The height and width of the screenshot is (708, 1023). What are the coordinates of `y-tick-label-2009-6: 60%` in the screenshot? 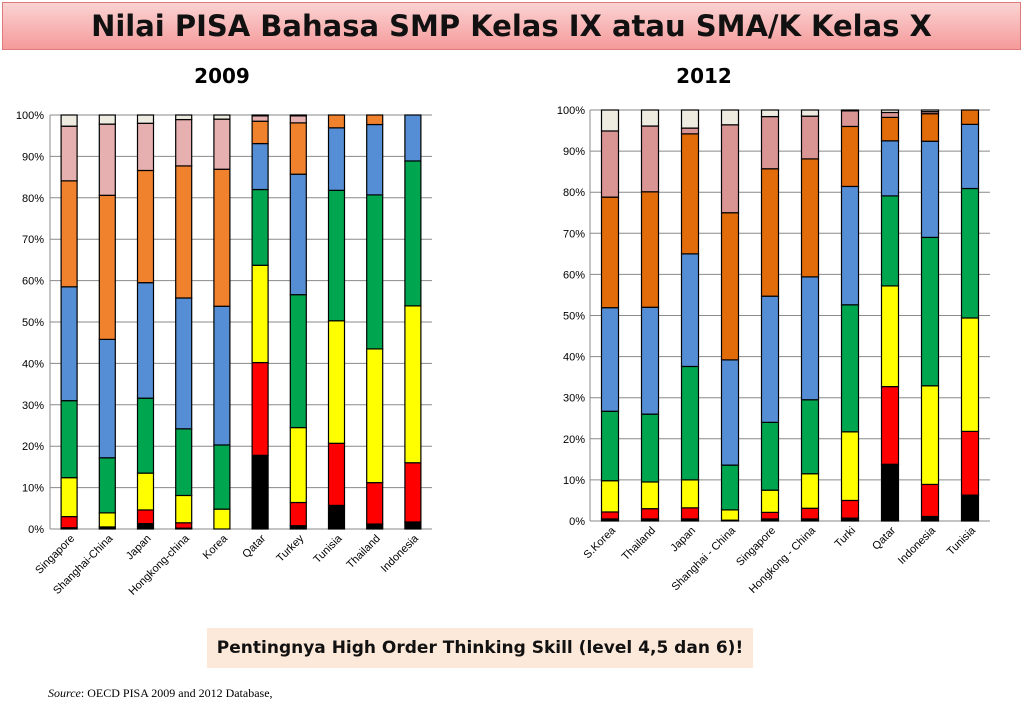 It's located at (33, 282).